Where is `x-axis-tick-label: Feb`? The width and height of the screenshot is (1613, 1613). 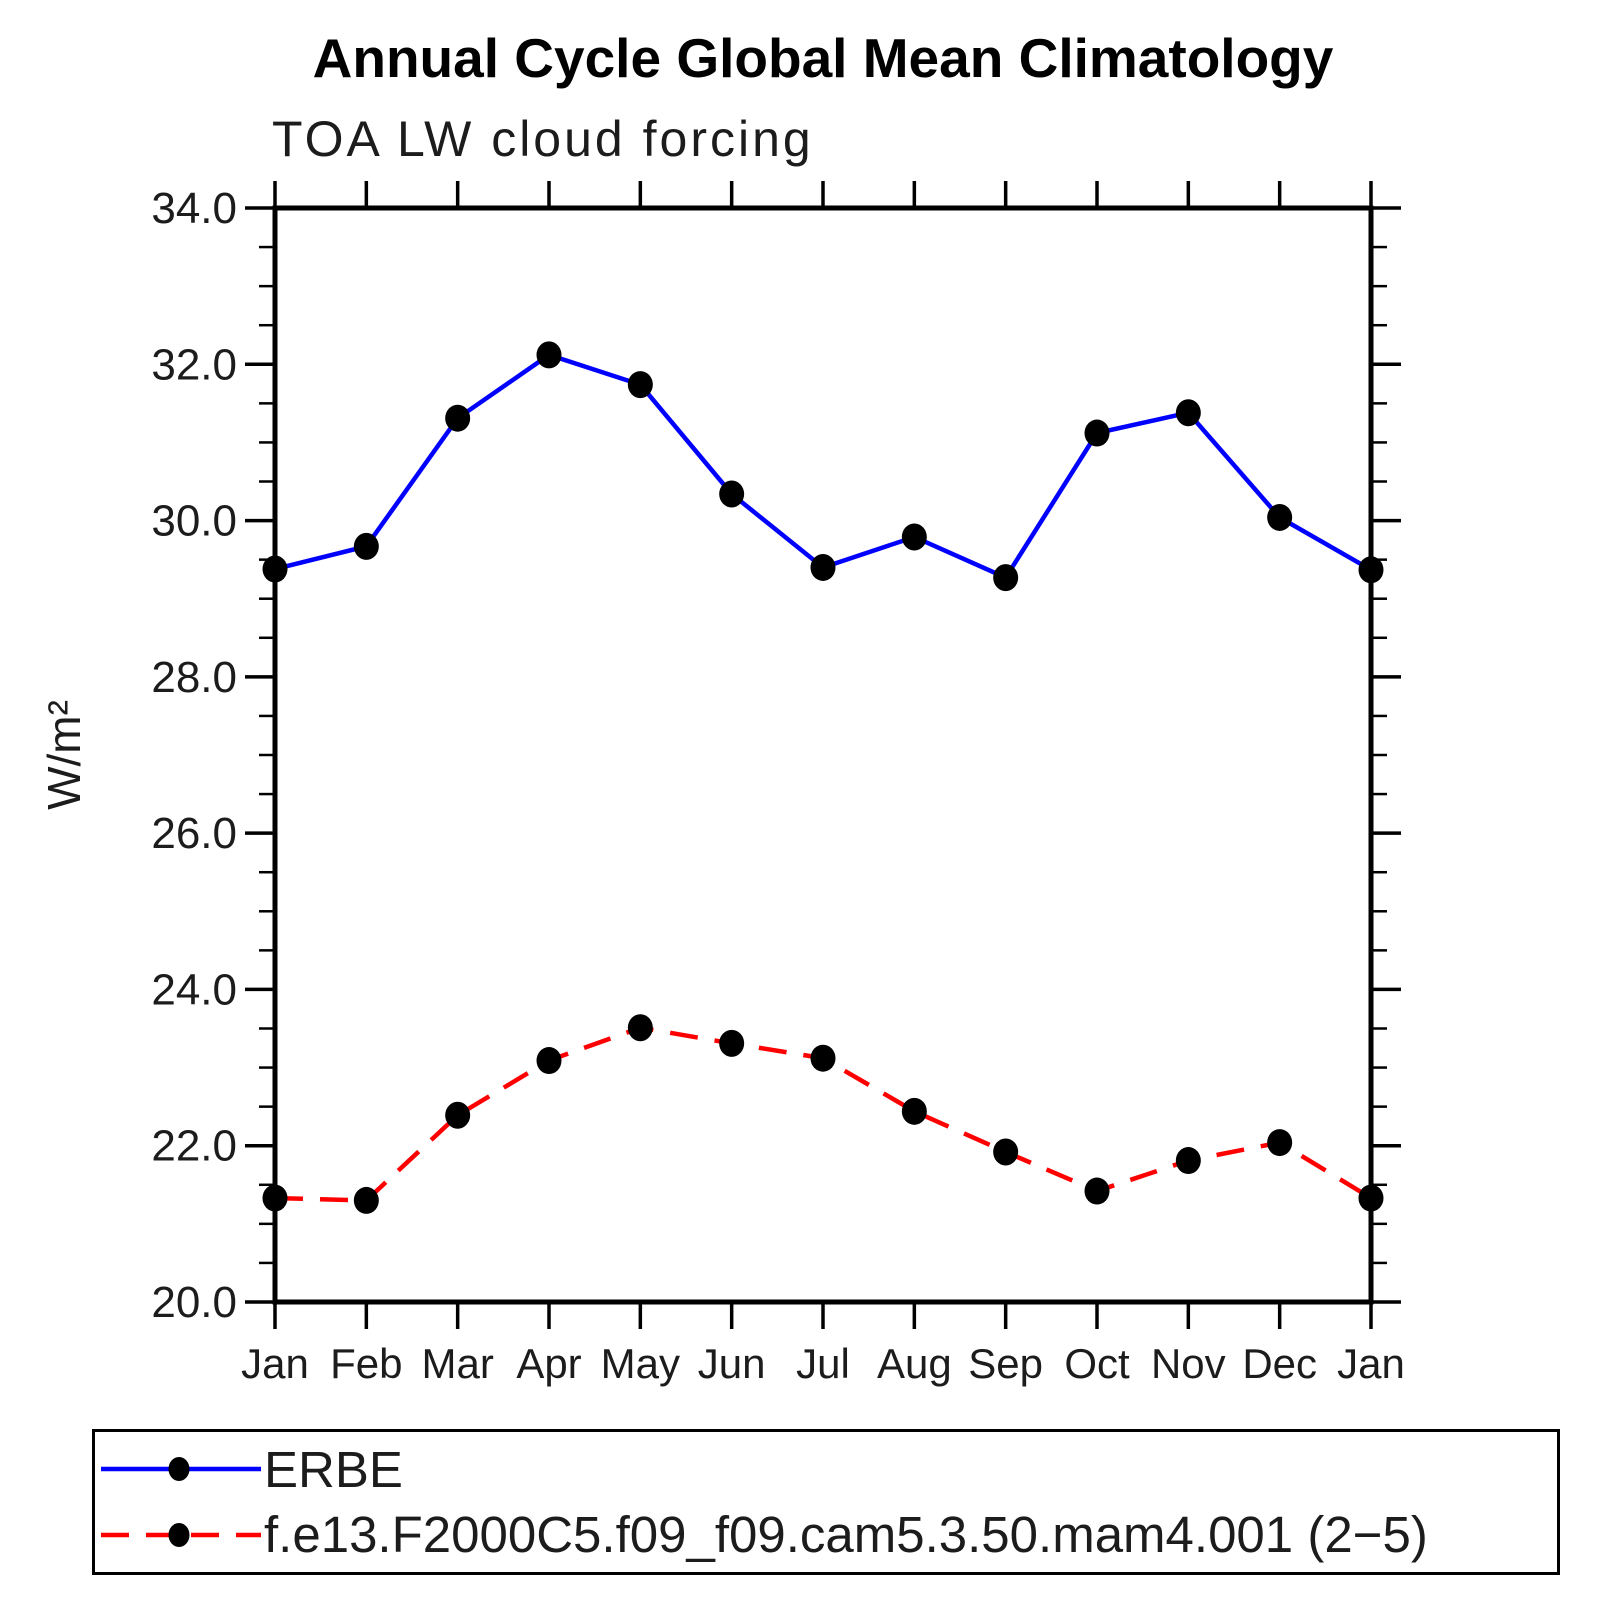 x-axis-tick-label: Feb is located at coordinates (366, 1363).